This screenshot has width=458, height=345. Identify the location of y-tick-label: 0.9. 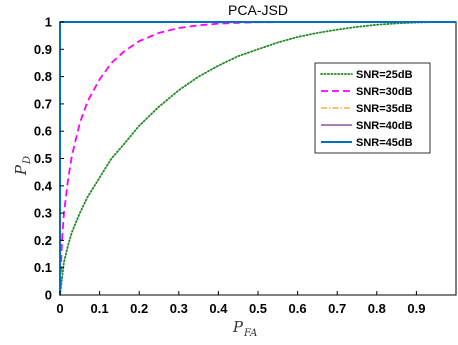
(43, 49).